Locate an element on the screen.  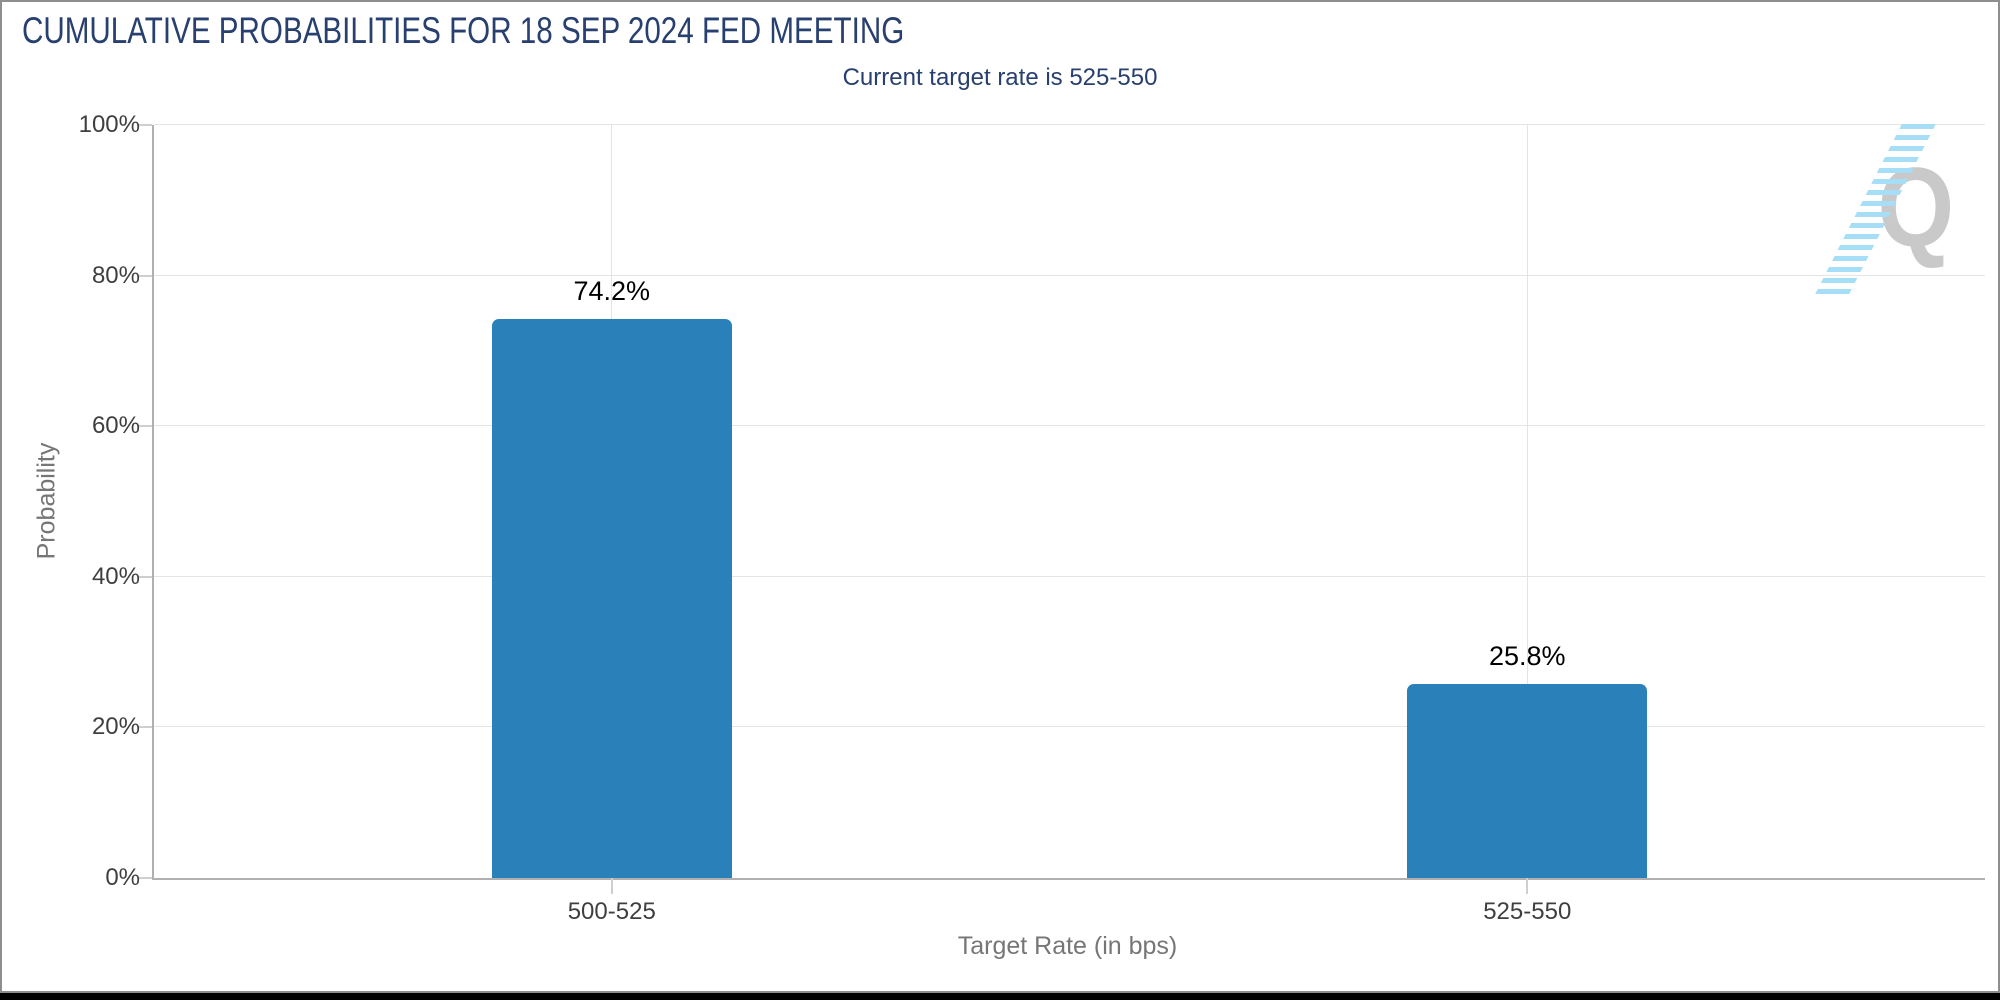
x-tick-label: 500-525 is located at coordinates (611, 911).